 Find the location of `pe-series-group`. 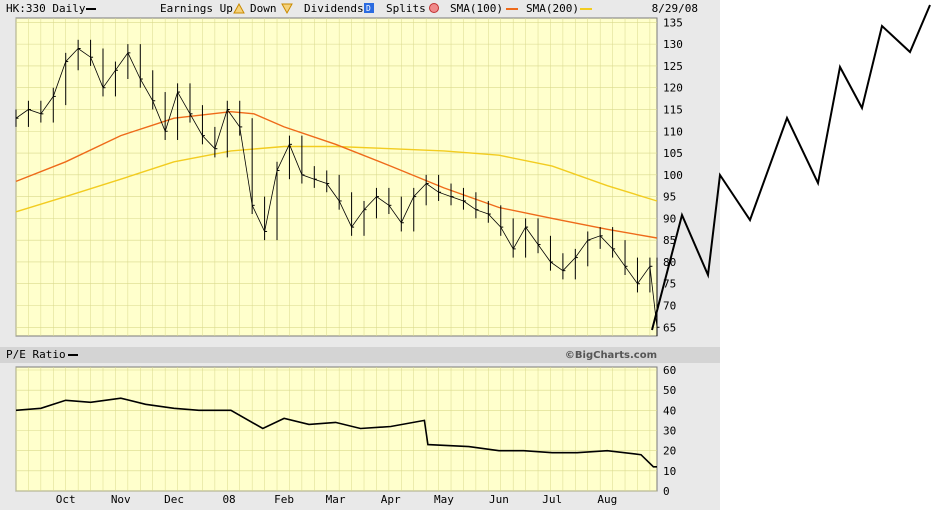

pe-series-group is located at coordinates (336, 432).